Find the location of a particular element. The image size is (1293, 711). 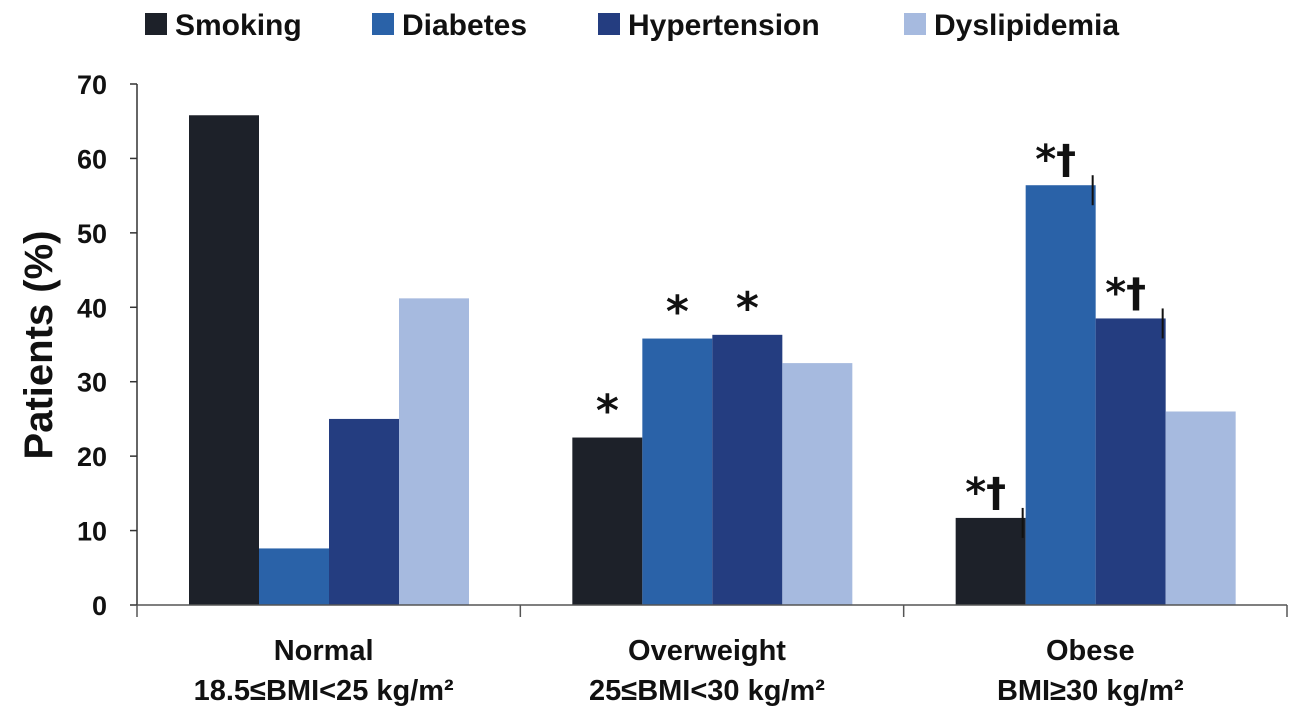

y-tick-label: 70 is located at coordinates (92, 85).